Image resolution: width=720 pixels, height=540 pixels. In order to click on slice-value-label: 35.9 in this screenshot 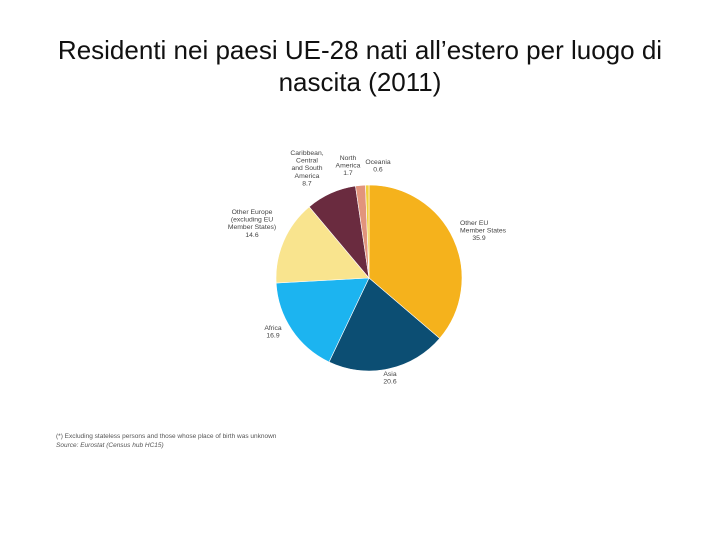, I will do `click(478, 238)`.